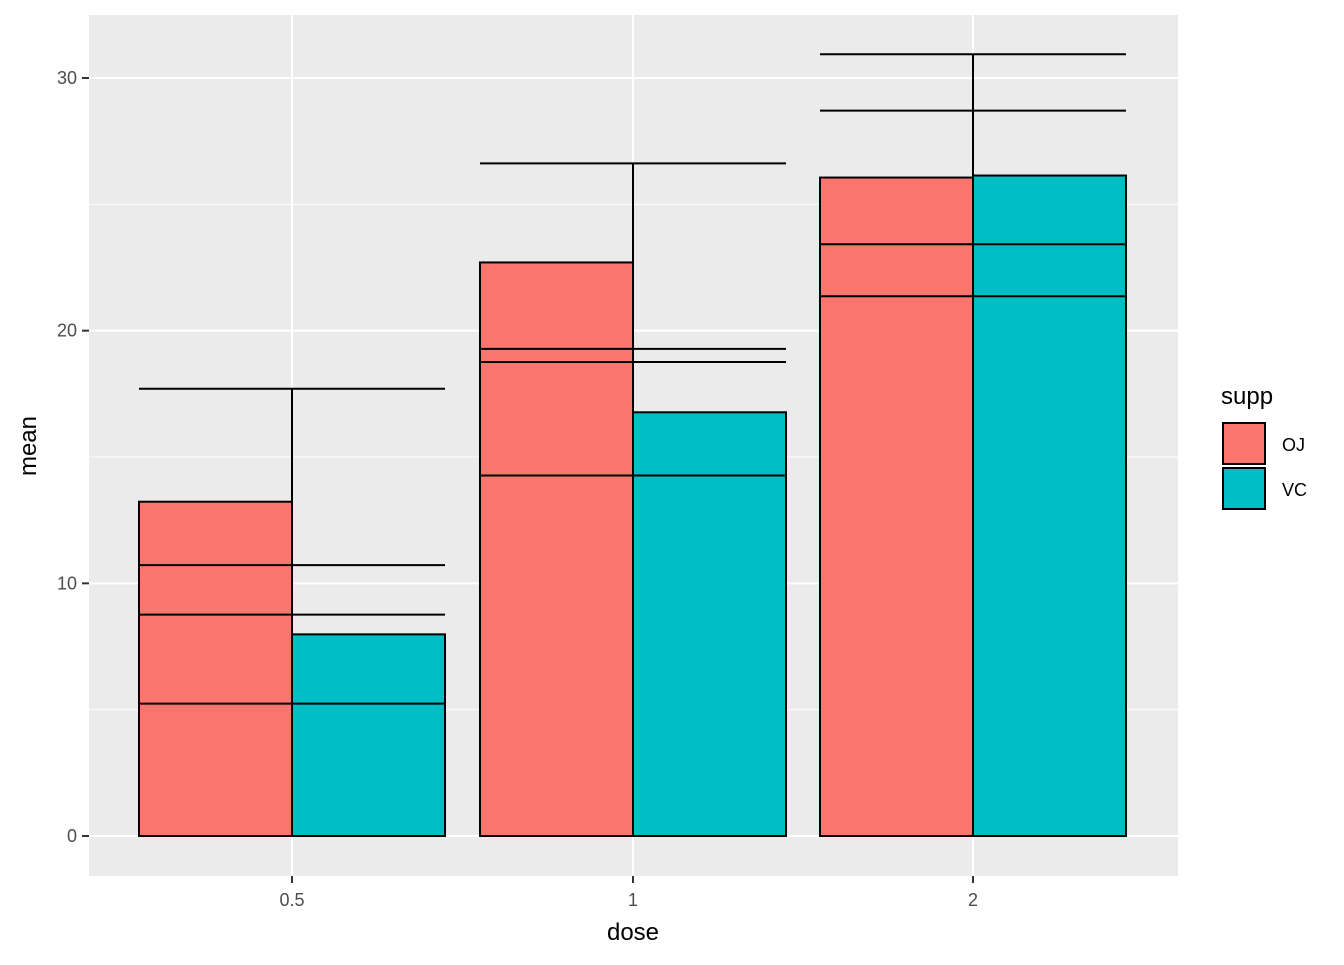  Describe the element at coordinates (368, 735) in the screenshot. I see `bar-vc-0.5` at that location.